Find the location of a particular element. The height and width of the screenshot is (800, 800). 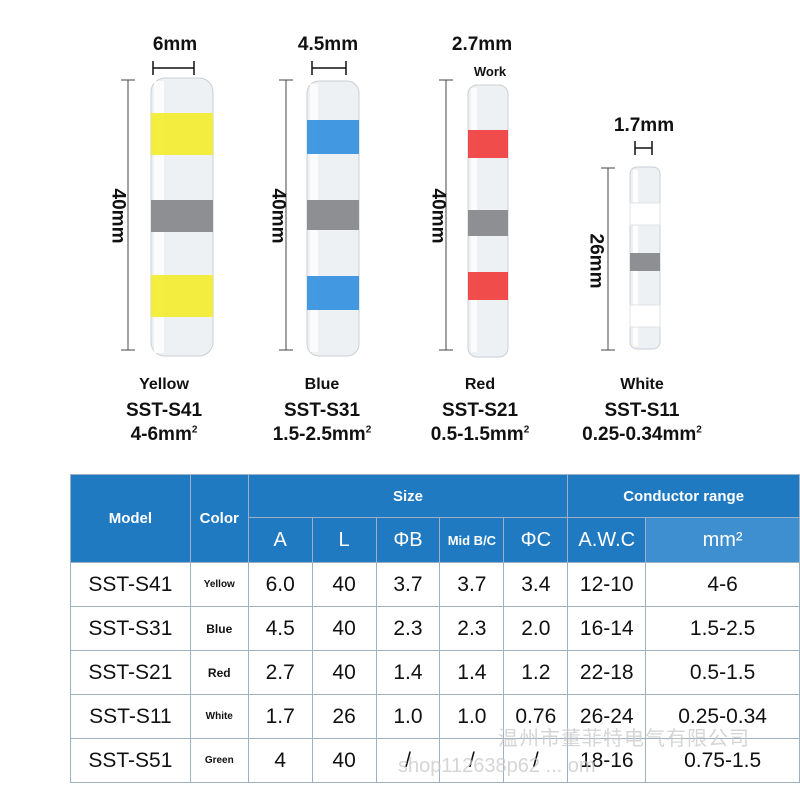

cell-model: SST-S21 is located at coordinates (130, 672).